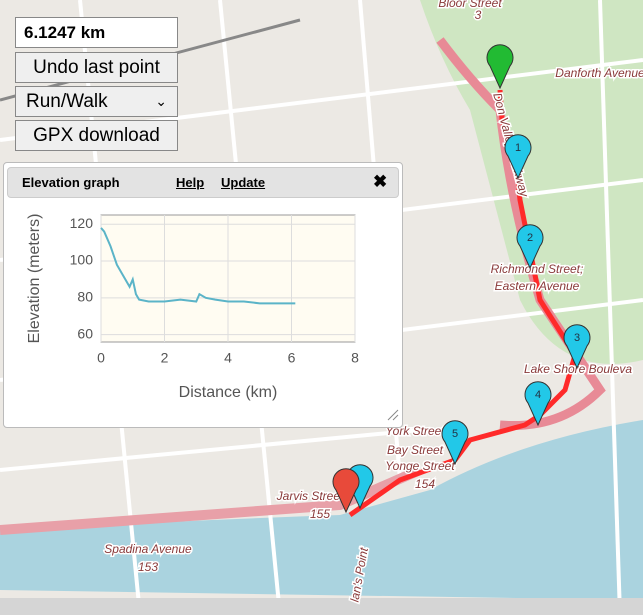 This screenshot has height=615, width=643. I want to click on waypoint-number: 1, so click(518, 148).